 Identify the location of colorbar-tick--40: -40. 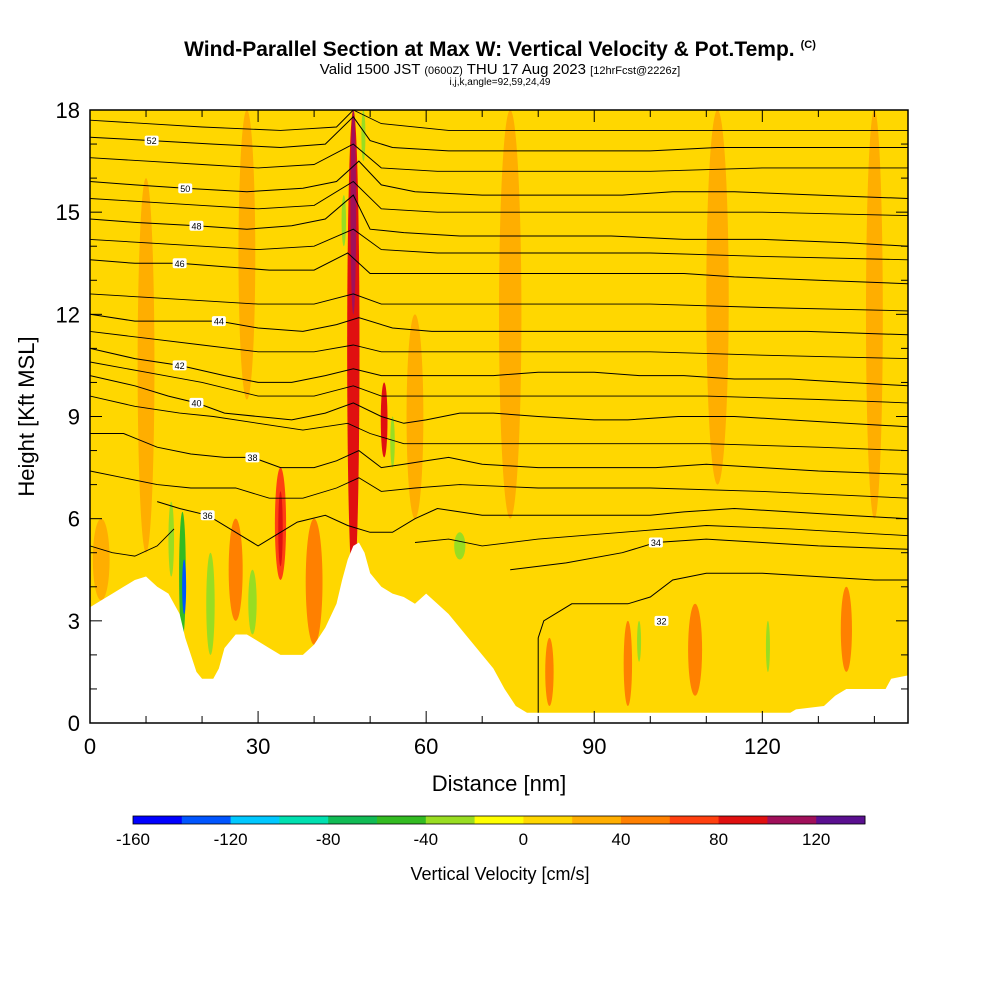
(426, 839).